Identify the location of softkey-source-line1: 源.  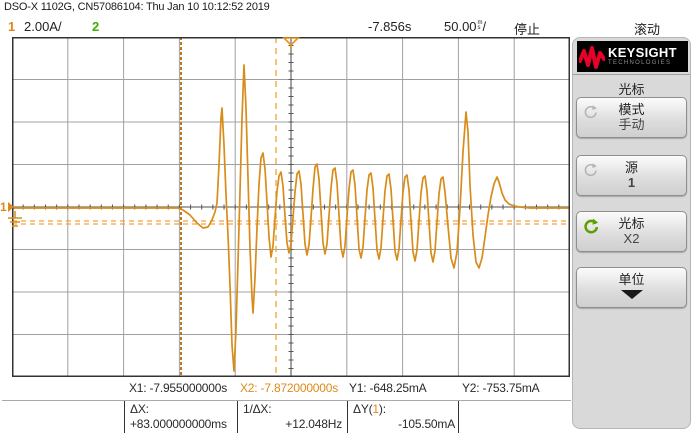
(631, 167).